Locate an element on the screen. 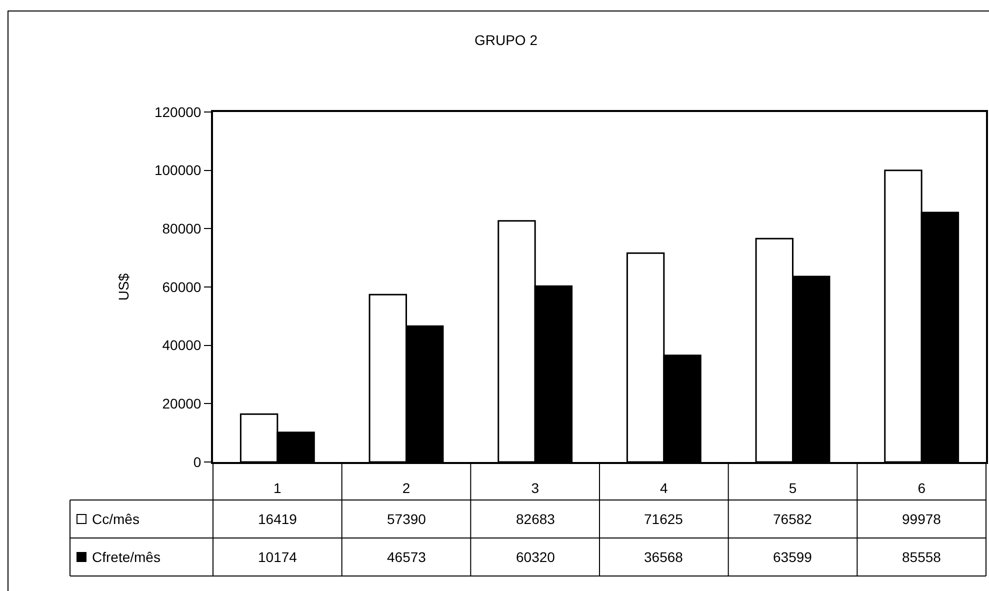 This screenshot has width=989, height=591. data-label: 60320 is located at coordinates (536, 557).